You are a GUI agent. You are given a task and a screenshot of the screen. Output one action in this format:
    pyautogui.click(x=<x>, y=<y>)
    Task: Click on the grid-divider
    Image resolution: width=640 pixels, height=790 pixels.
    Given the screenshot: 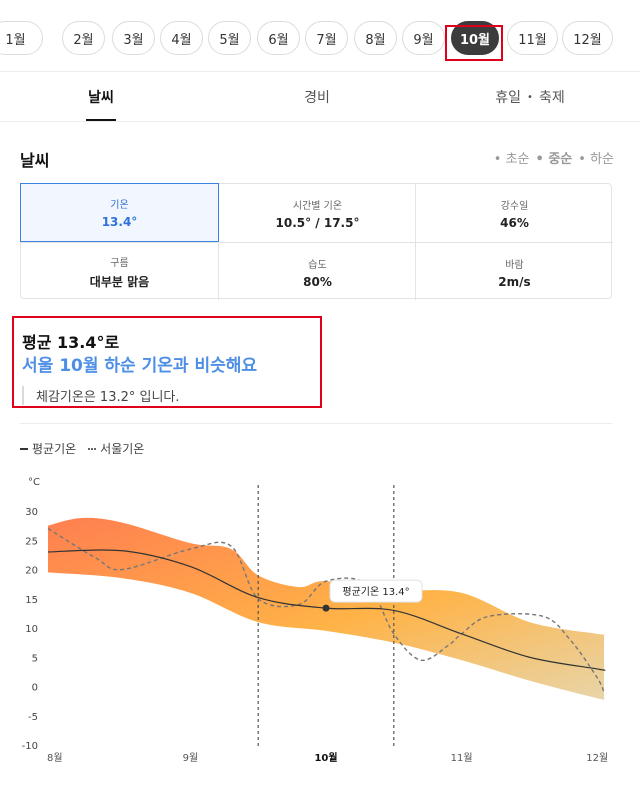 What is the action you would take?
    pyautogui.click(x=317, y=242)
    